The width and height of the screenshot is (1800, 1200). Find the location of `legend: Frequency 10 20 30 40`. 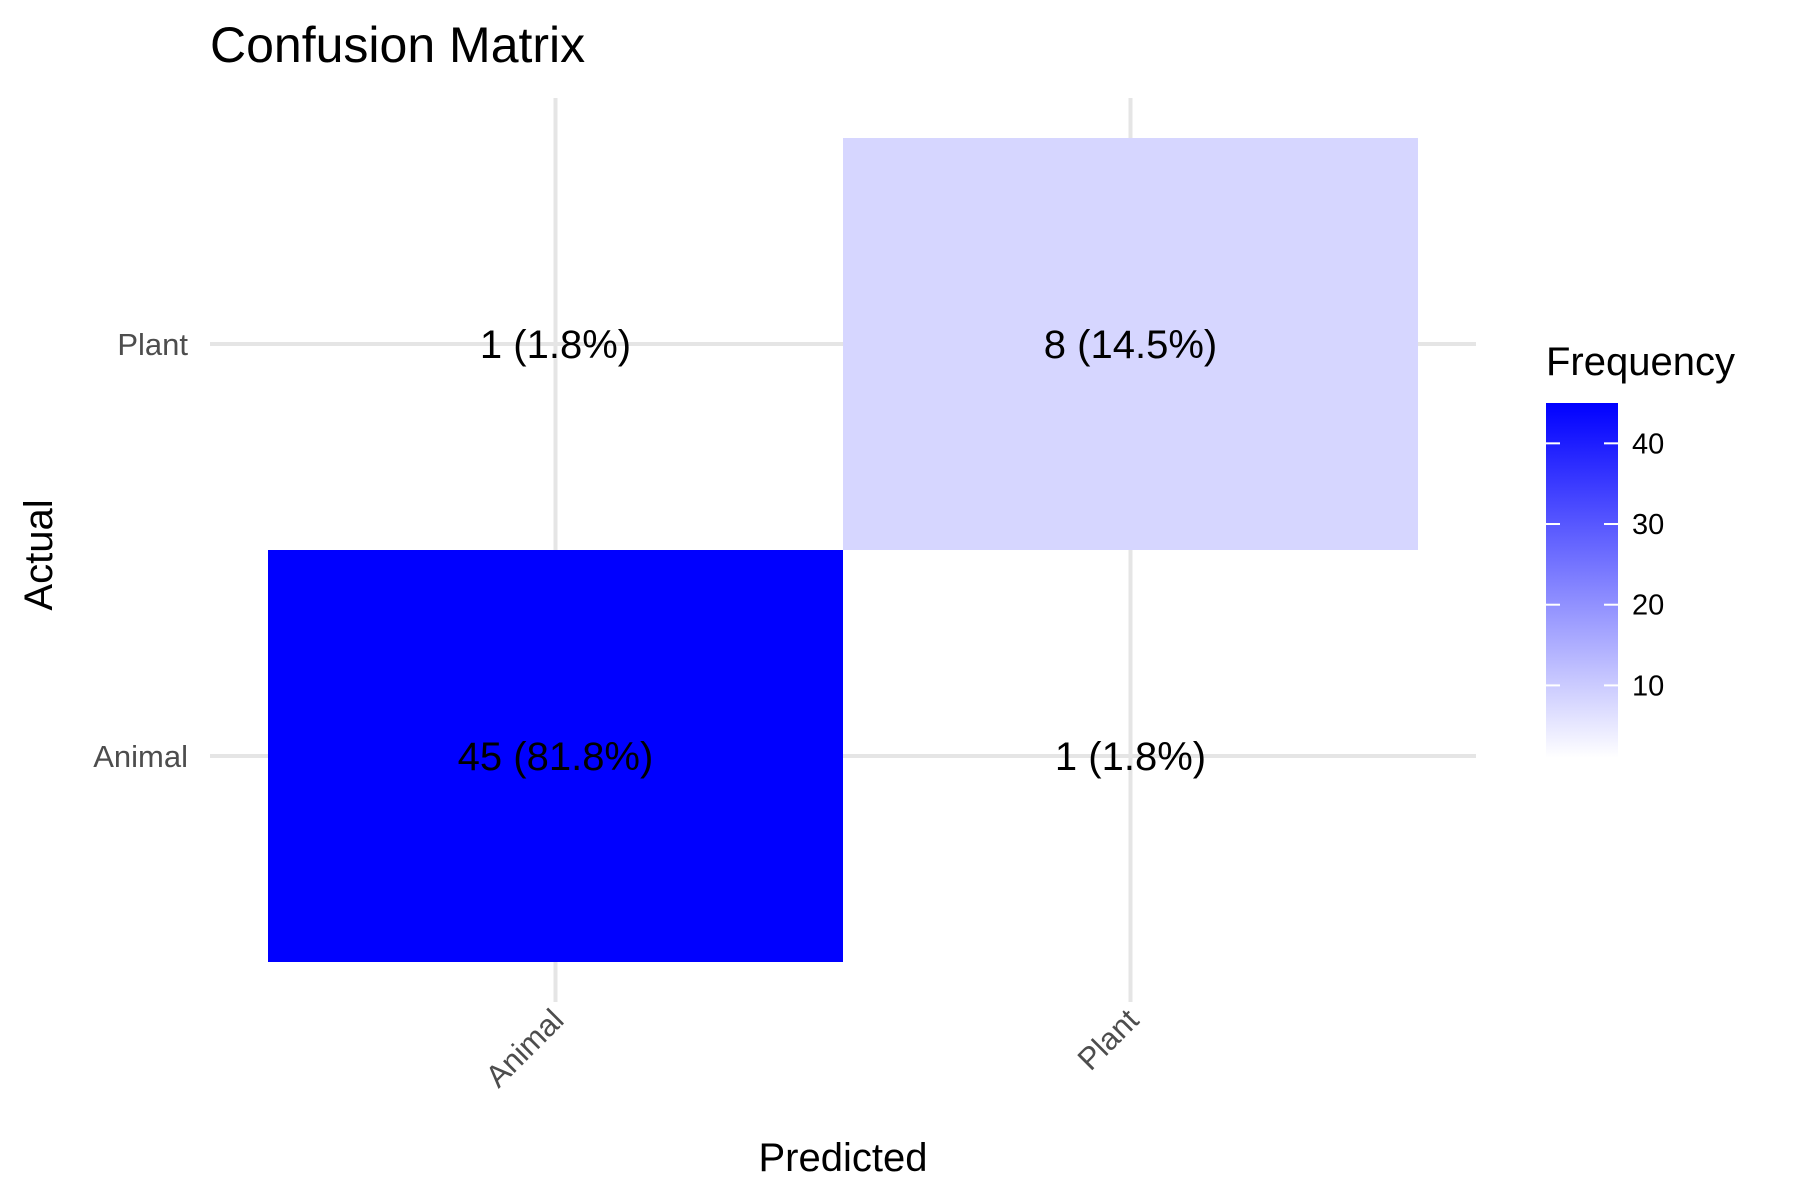

legend: Frequency 10 20 30 40 is located at coordinates (1640, 549).